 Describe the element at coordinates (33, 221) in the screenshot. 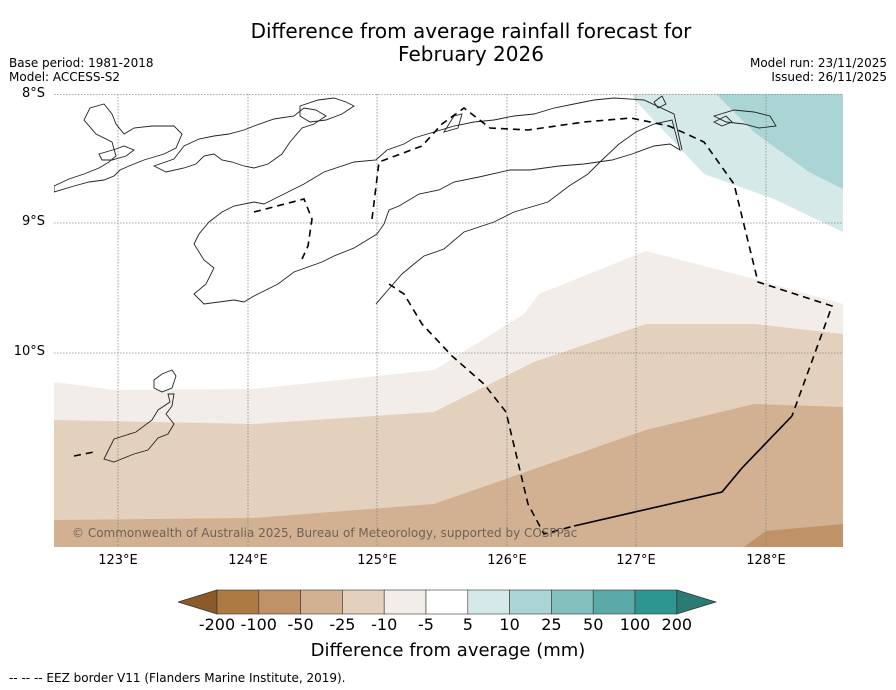

I see `lat-label-9s: 9°S` at that location.